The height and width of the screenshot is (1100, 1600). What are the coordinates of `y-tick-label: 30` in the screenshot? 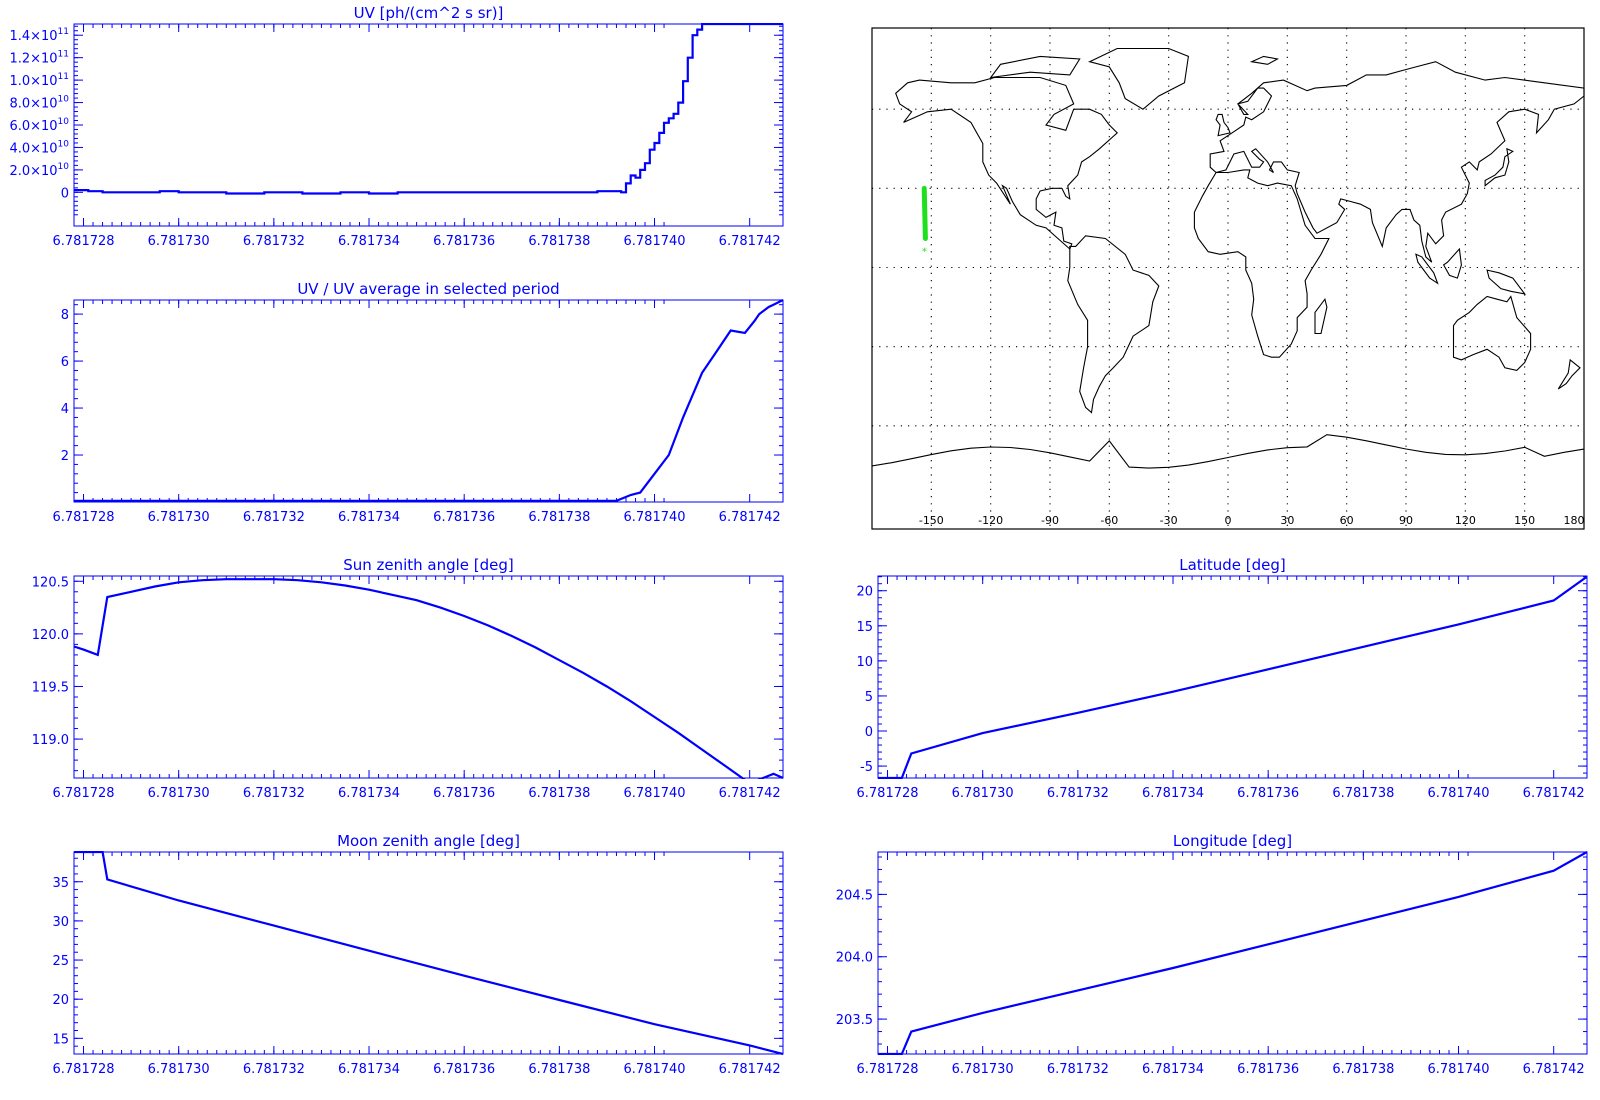 It's located at (60, 922).